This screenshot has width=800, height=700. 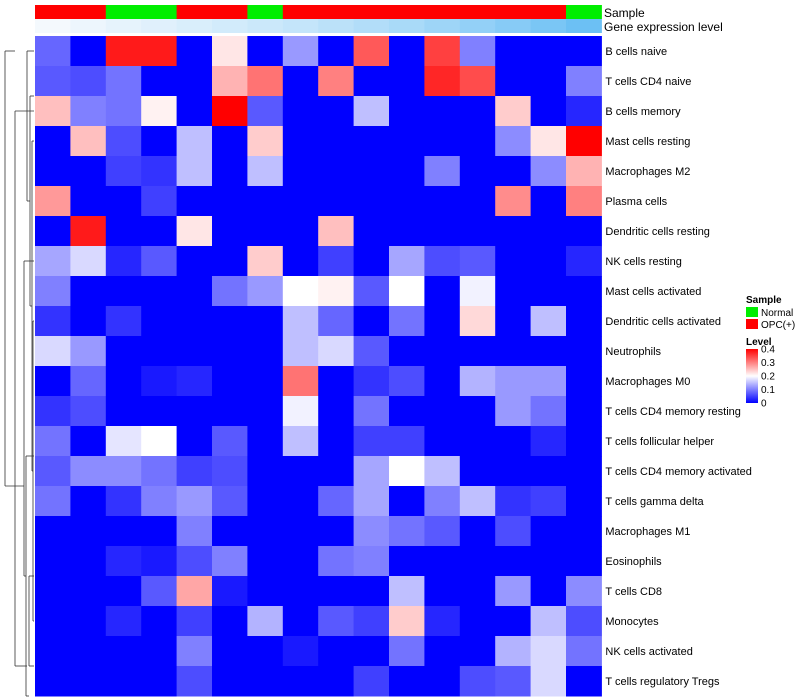 I want to click on legend-swatch, so click(x=752, y=312).